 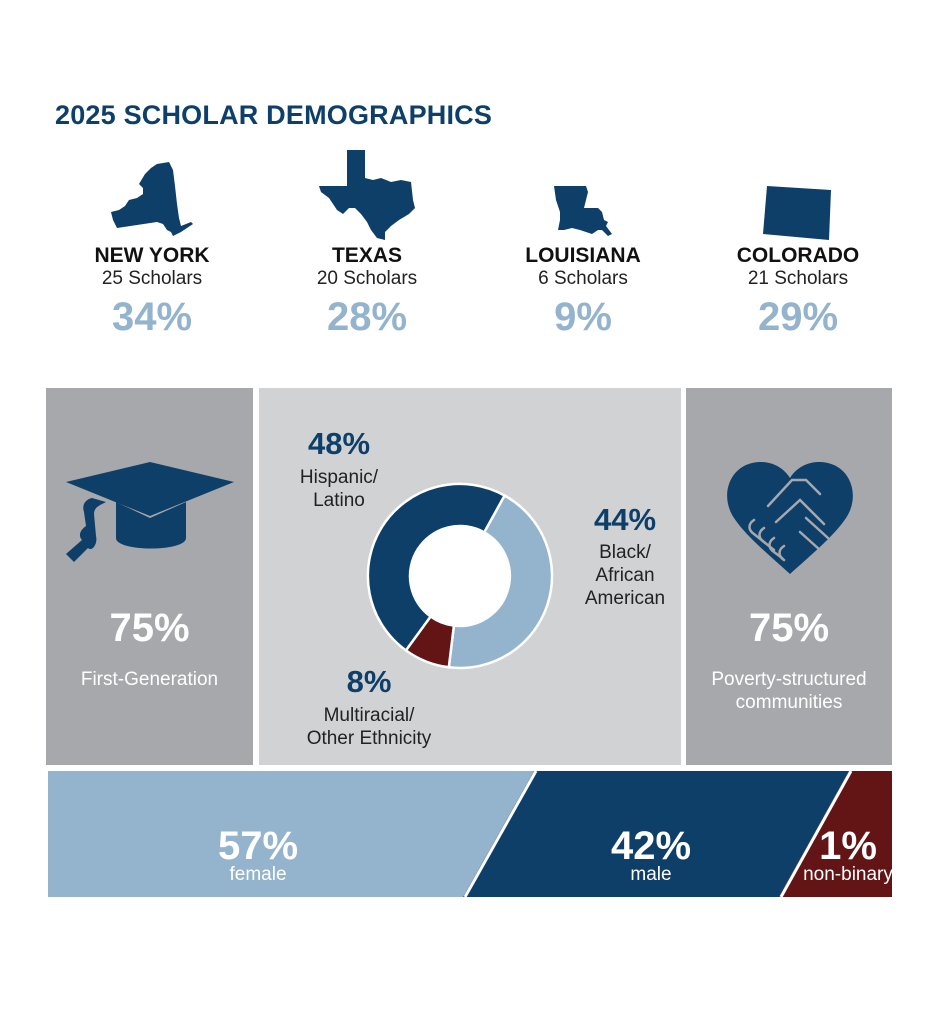 What do you see at coordinates (583, 211) in the screenshot?
I see `louisiana-state-icon` at bounding box center [583, 211].